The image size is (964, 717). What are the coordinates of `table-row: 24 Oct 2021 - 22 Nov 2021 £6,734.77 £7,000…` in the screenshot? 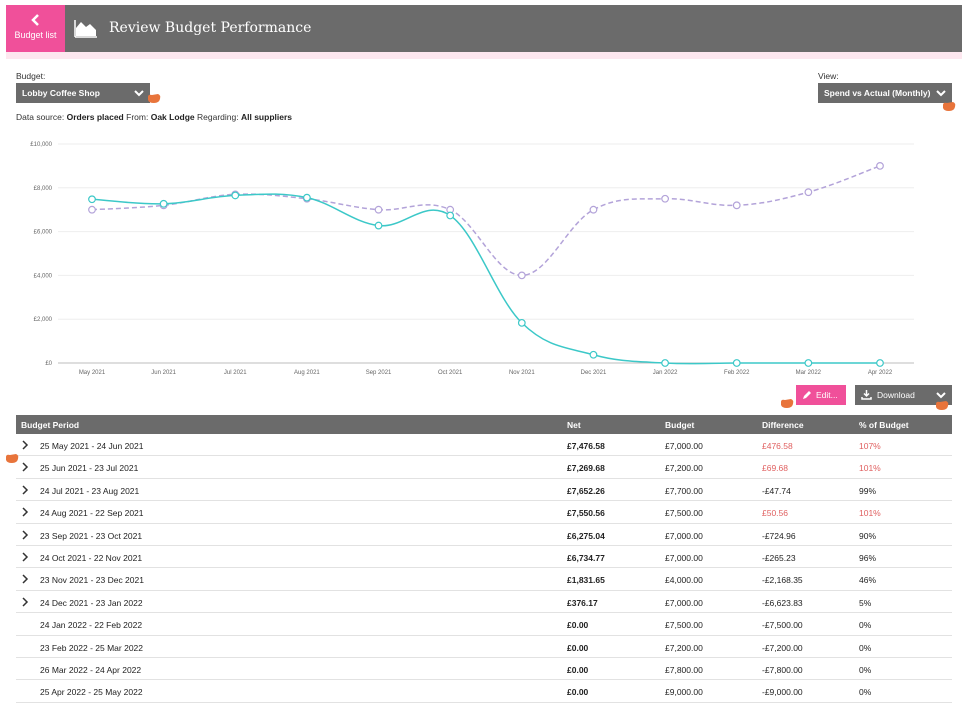 It's located at (484, 557).